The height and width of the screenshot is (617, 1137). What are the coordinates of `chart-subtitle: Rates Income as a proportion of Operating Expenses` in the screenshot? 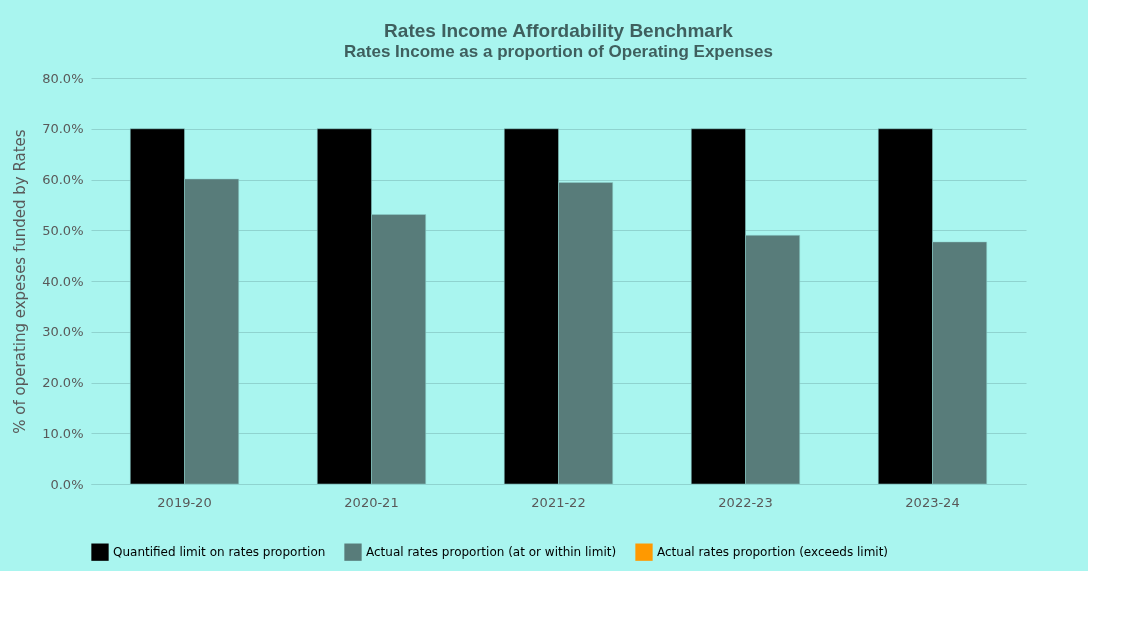 It's located at (558, 51).